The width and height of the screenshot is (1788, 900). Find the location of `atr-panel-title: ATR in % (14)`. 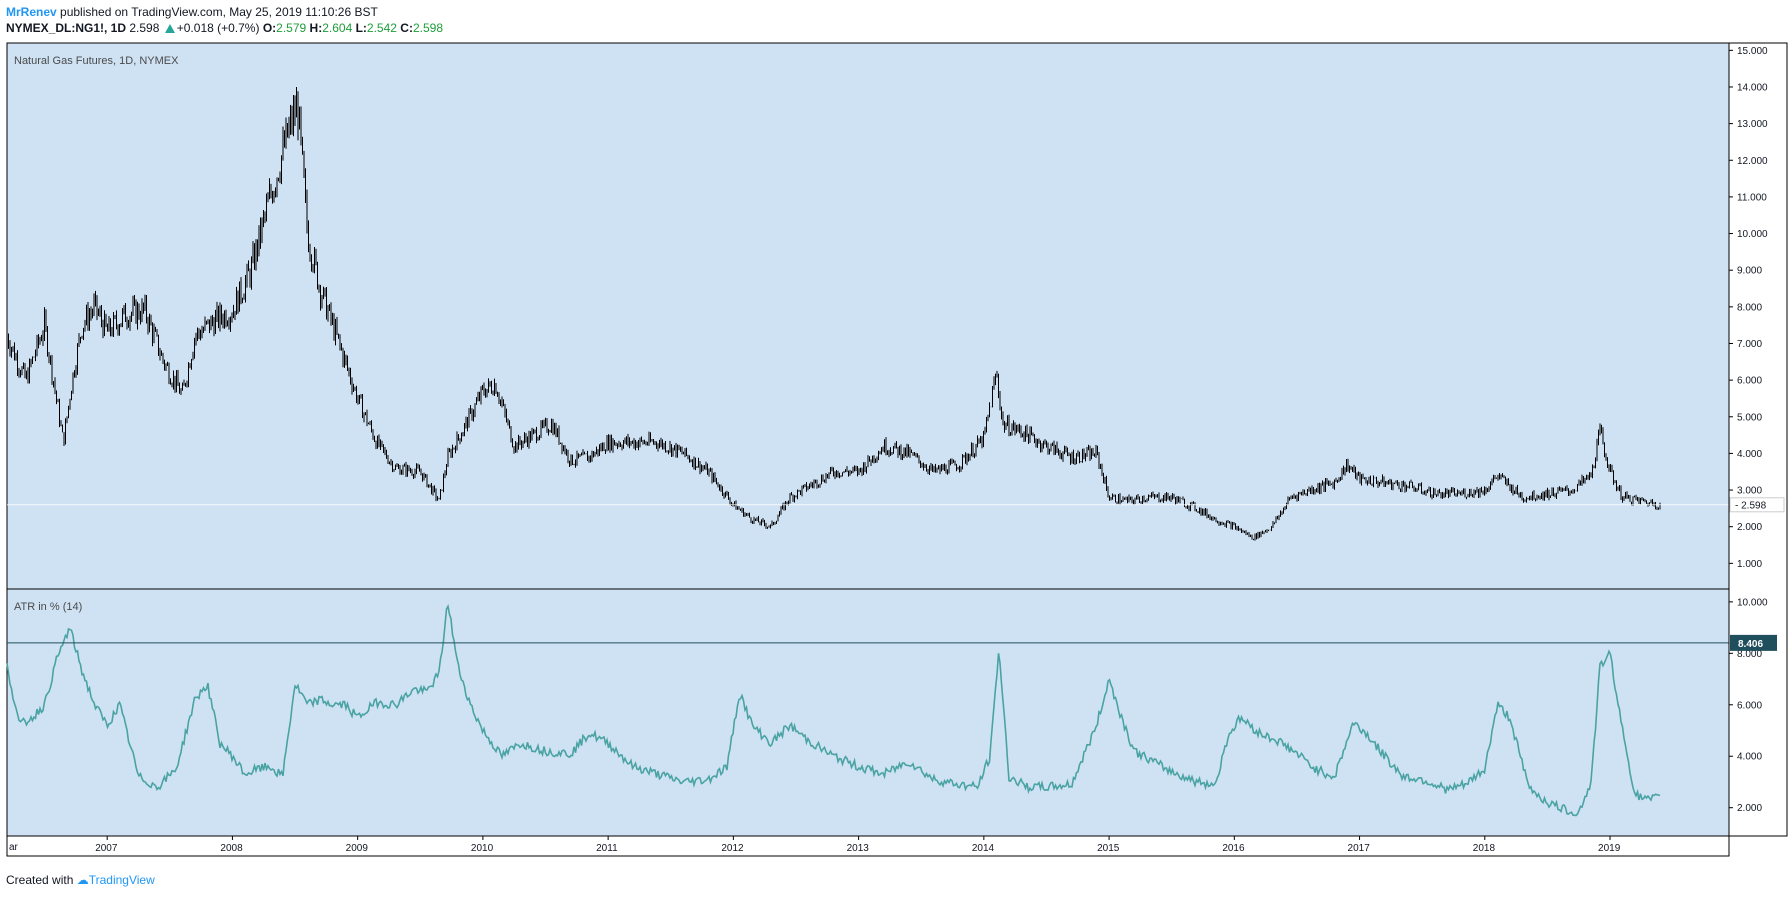

atr-panel-title: ATR in % (14) is located at coordinates (48, 607).